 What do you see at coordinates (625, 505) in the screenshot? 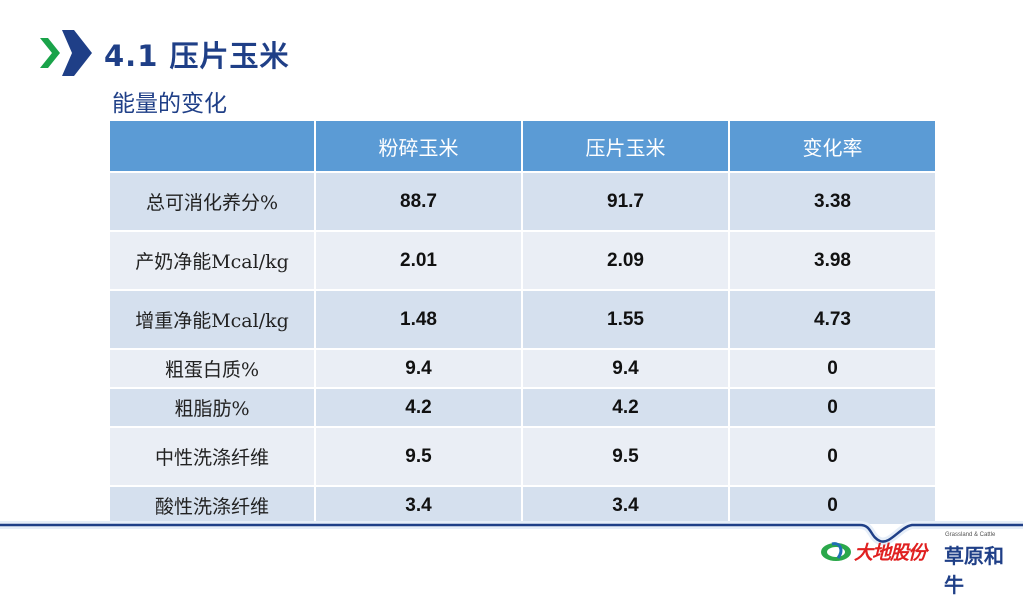
I see `flaked-corn-value: 3.4` at bounding box center [625, 505].